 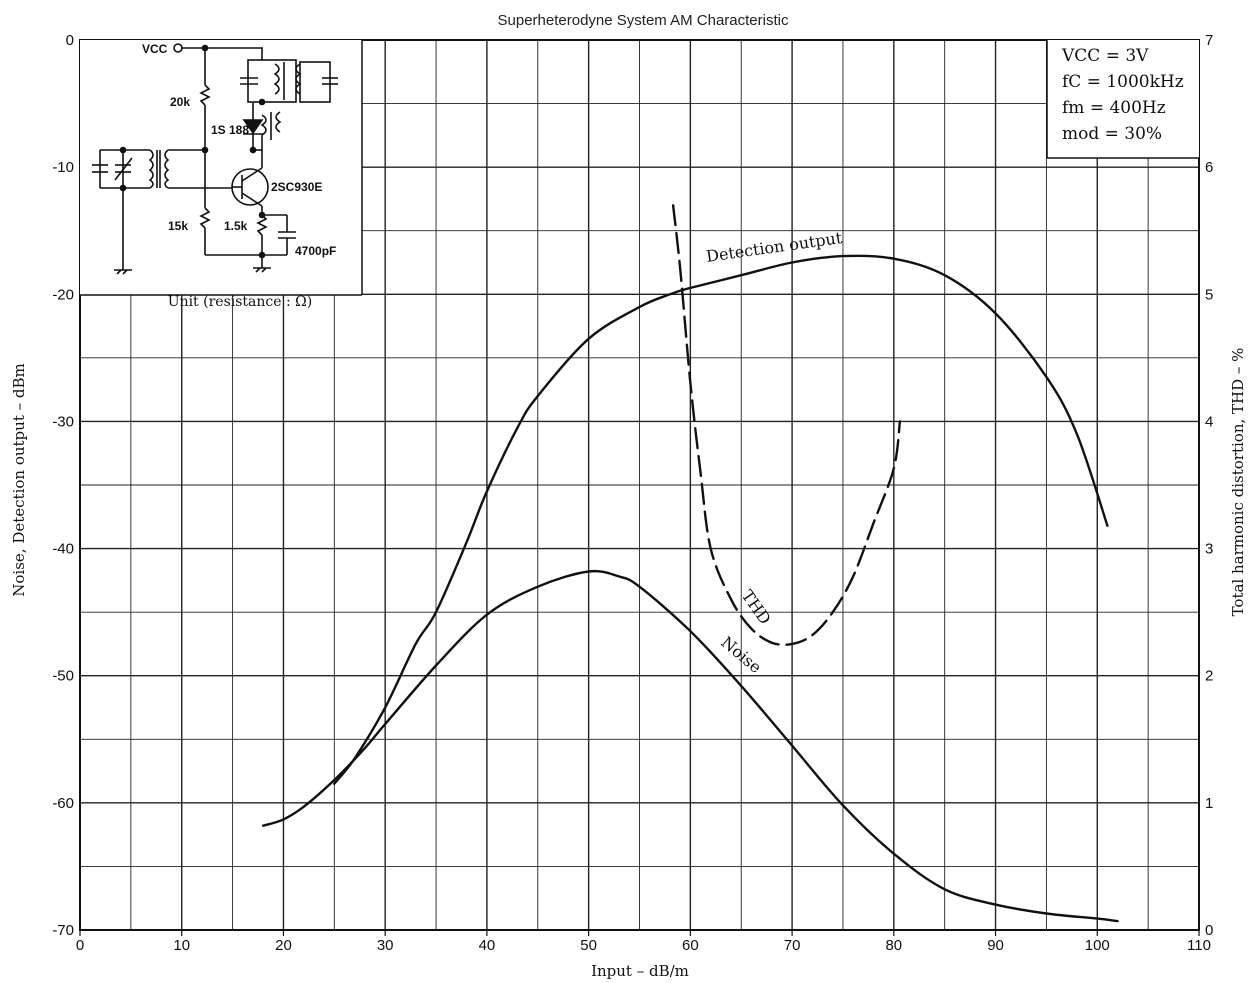 I want to click on x-tick-label: 30, so click(x=385, y=945).